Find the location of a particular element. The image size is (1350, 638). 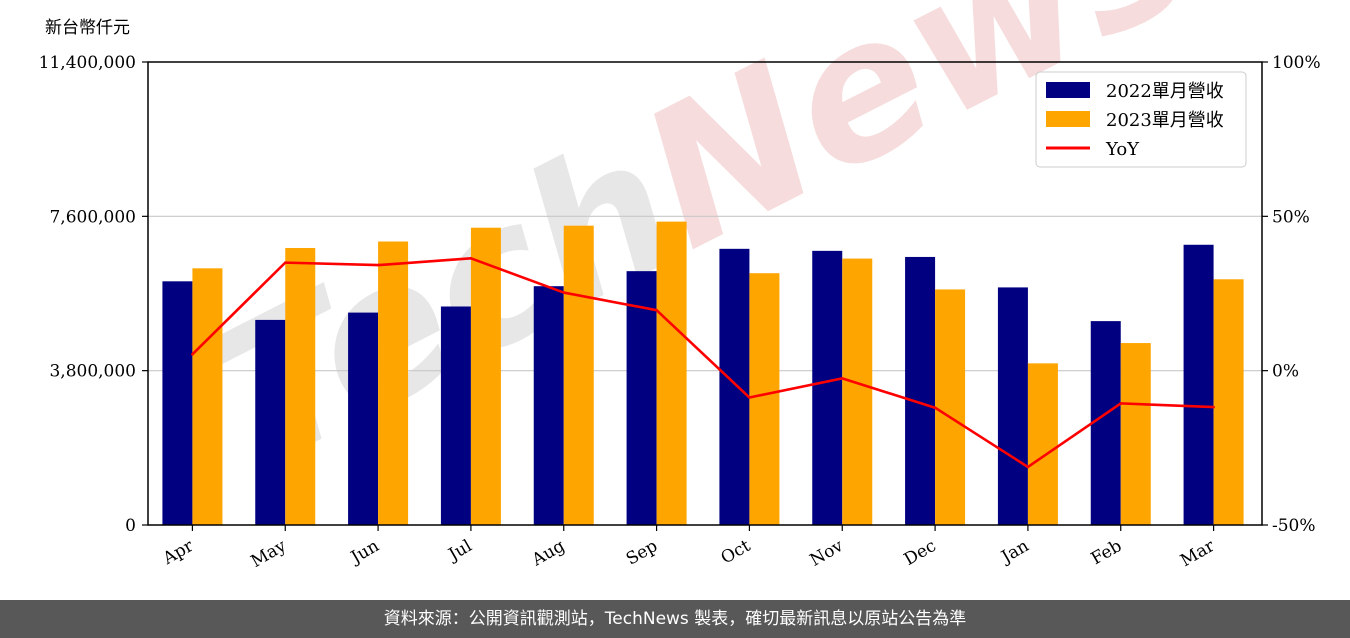

yoy-point-jun is located at coordinates (378, 265).